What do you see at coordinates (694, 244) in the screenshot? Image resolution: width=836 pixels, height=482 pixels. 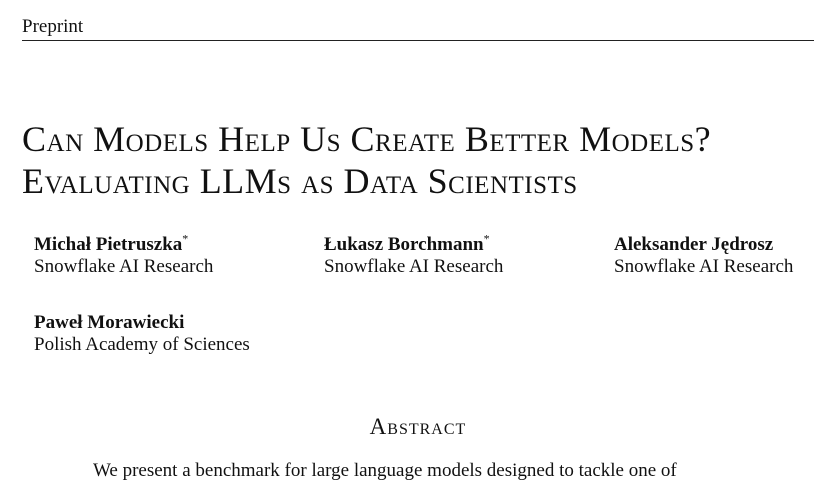 I see `author-name: Aleksander Jędrosz` at bounding box center [694, 244].